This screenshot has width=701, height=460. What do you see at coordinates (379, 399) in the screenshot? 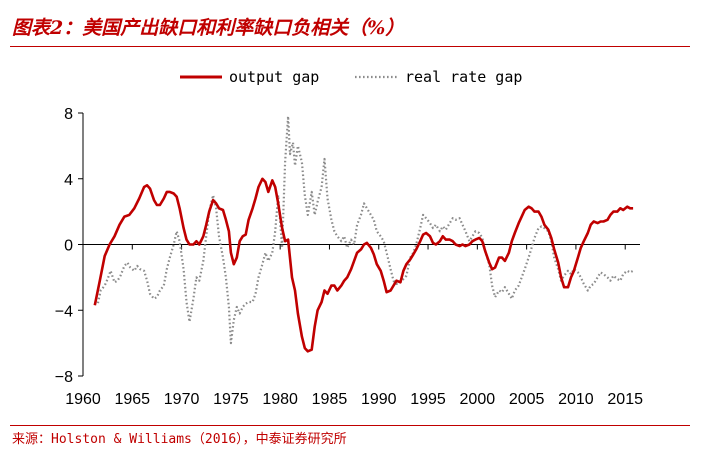
I see `x-tick-label: 1990` at bounding box center [379, 399].